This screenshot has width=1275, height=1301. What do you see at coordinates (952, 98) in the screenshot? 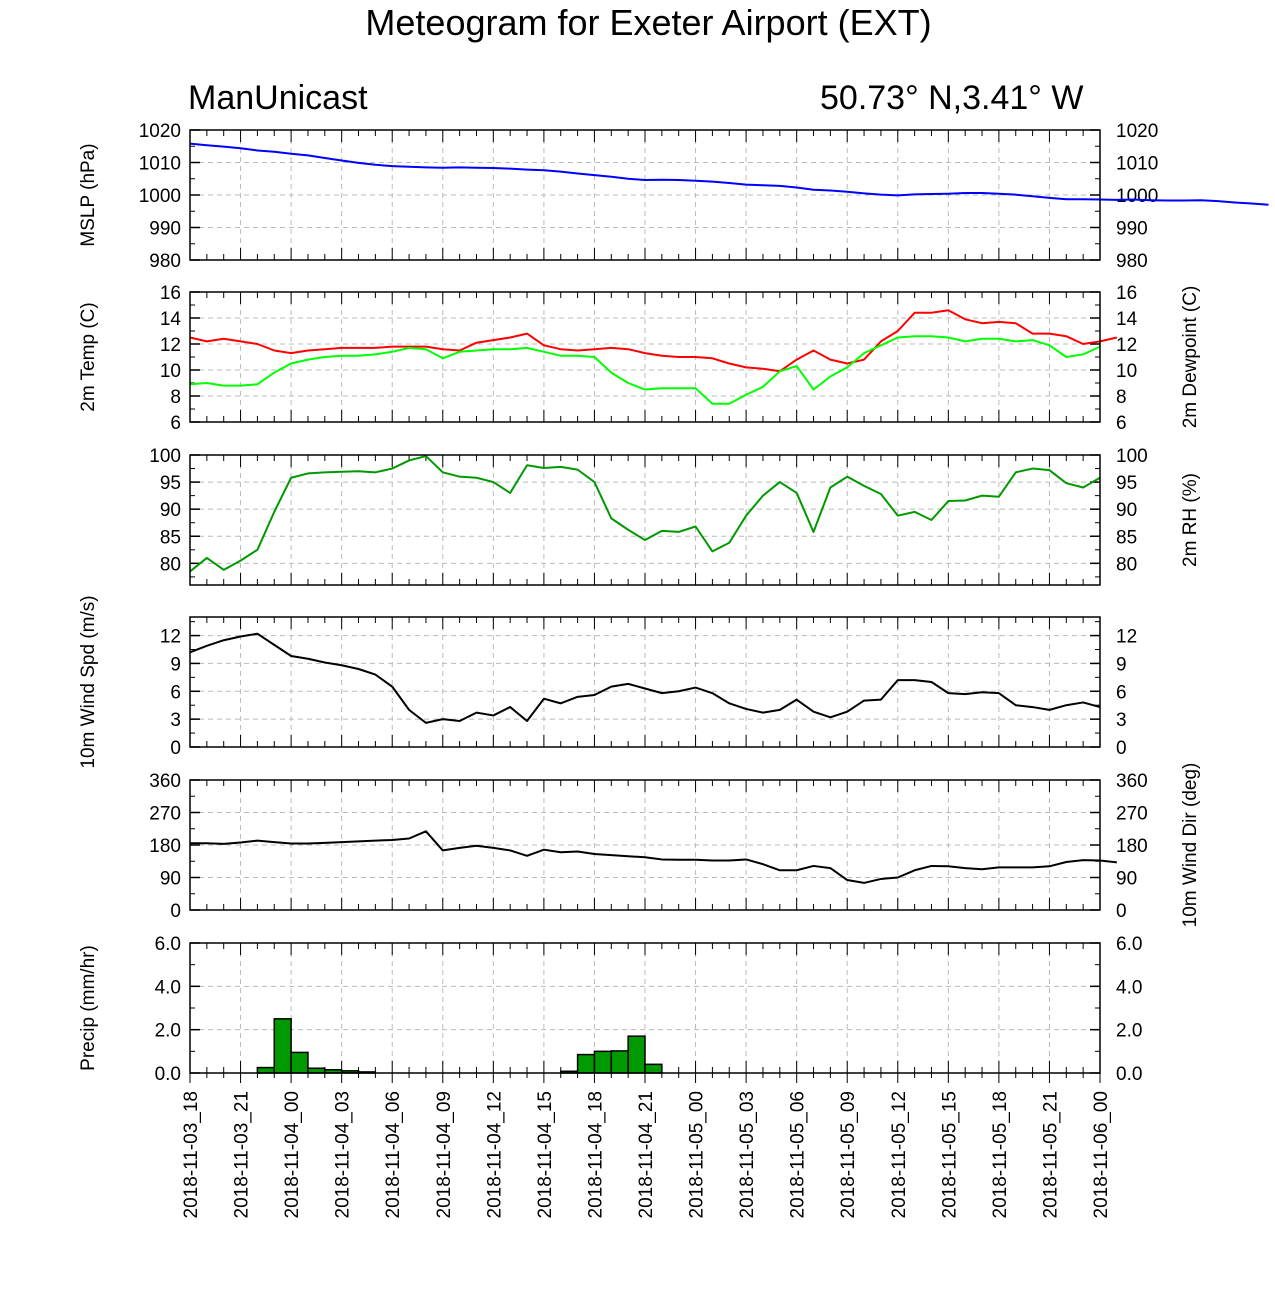
I see `station-coordinates: 50.73° N,3.41° W` at bounding box center [952, 98].